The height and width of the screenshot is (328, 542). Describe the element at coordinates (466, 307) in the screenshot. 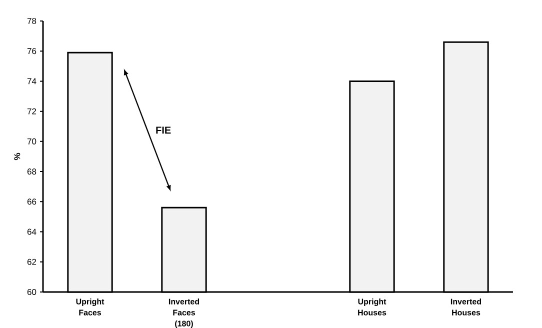

I see `x-tick-label: Inverted Houses` at that location.